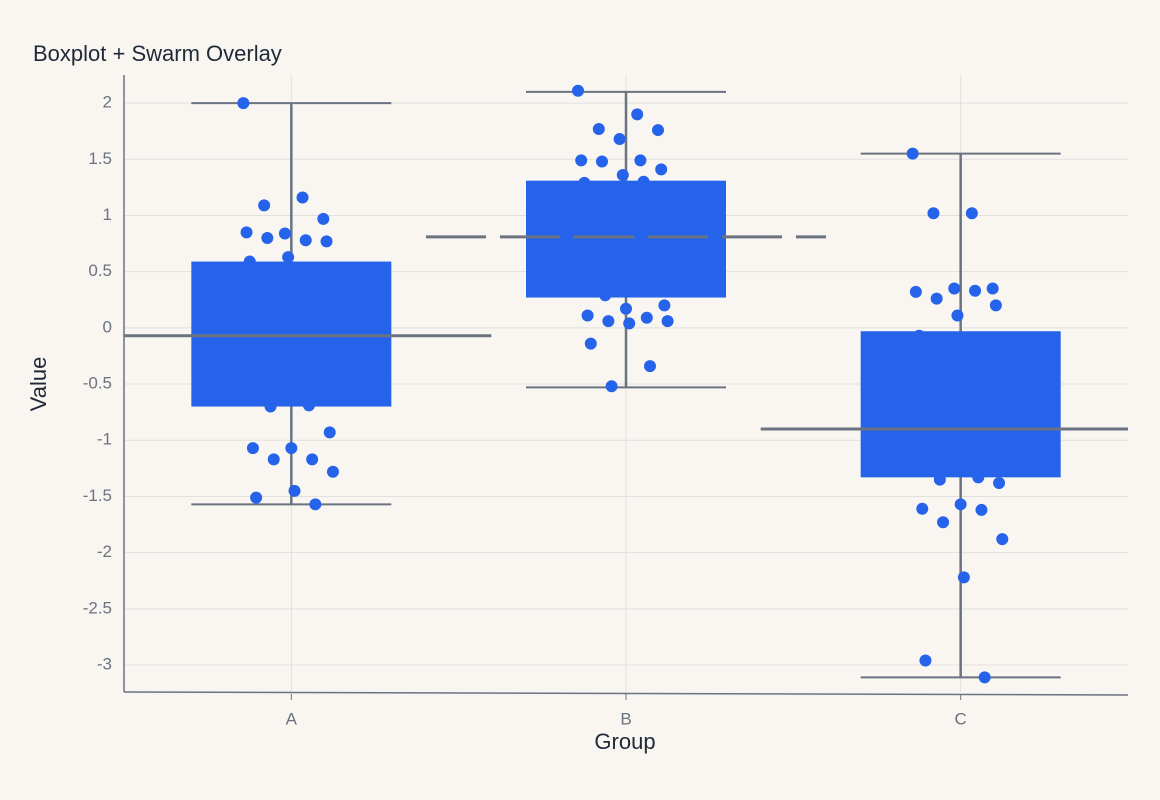 Image resolution: width=1160 pixels, height=800 pixels. I want to click on y-tick-label: 0.5, so click(100, 270).